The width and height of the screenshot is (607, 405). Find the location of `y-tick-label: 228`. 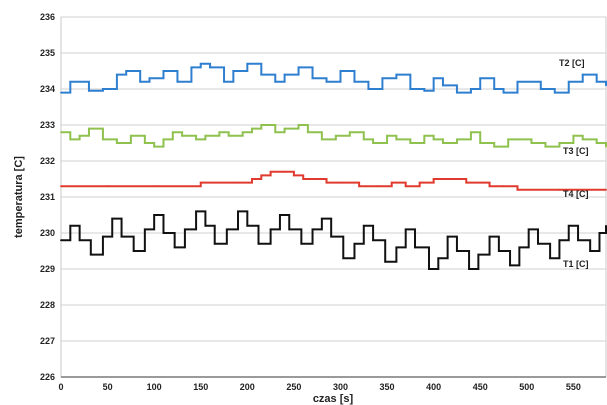

y-tick-label: 228 is located at coordinates (47, 305).